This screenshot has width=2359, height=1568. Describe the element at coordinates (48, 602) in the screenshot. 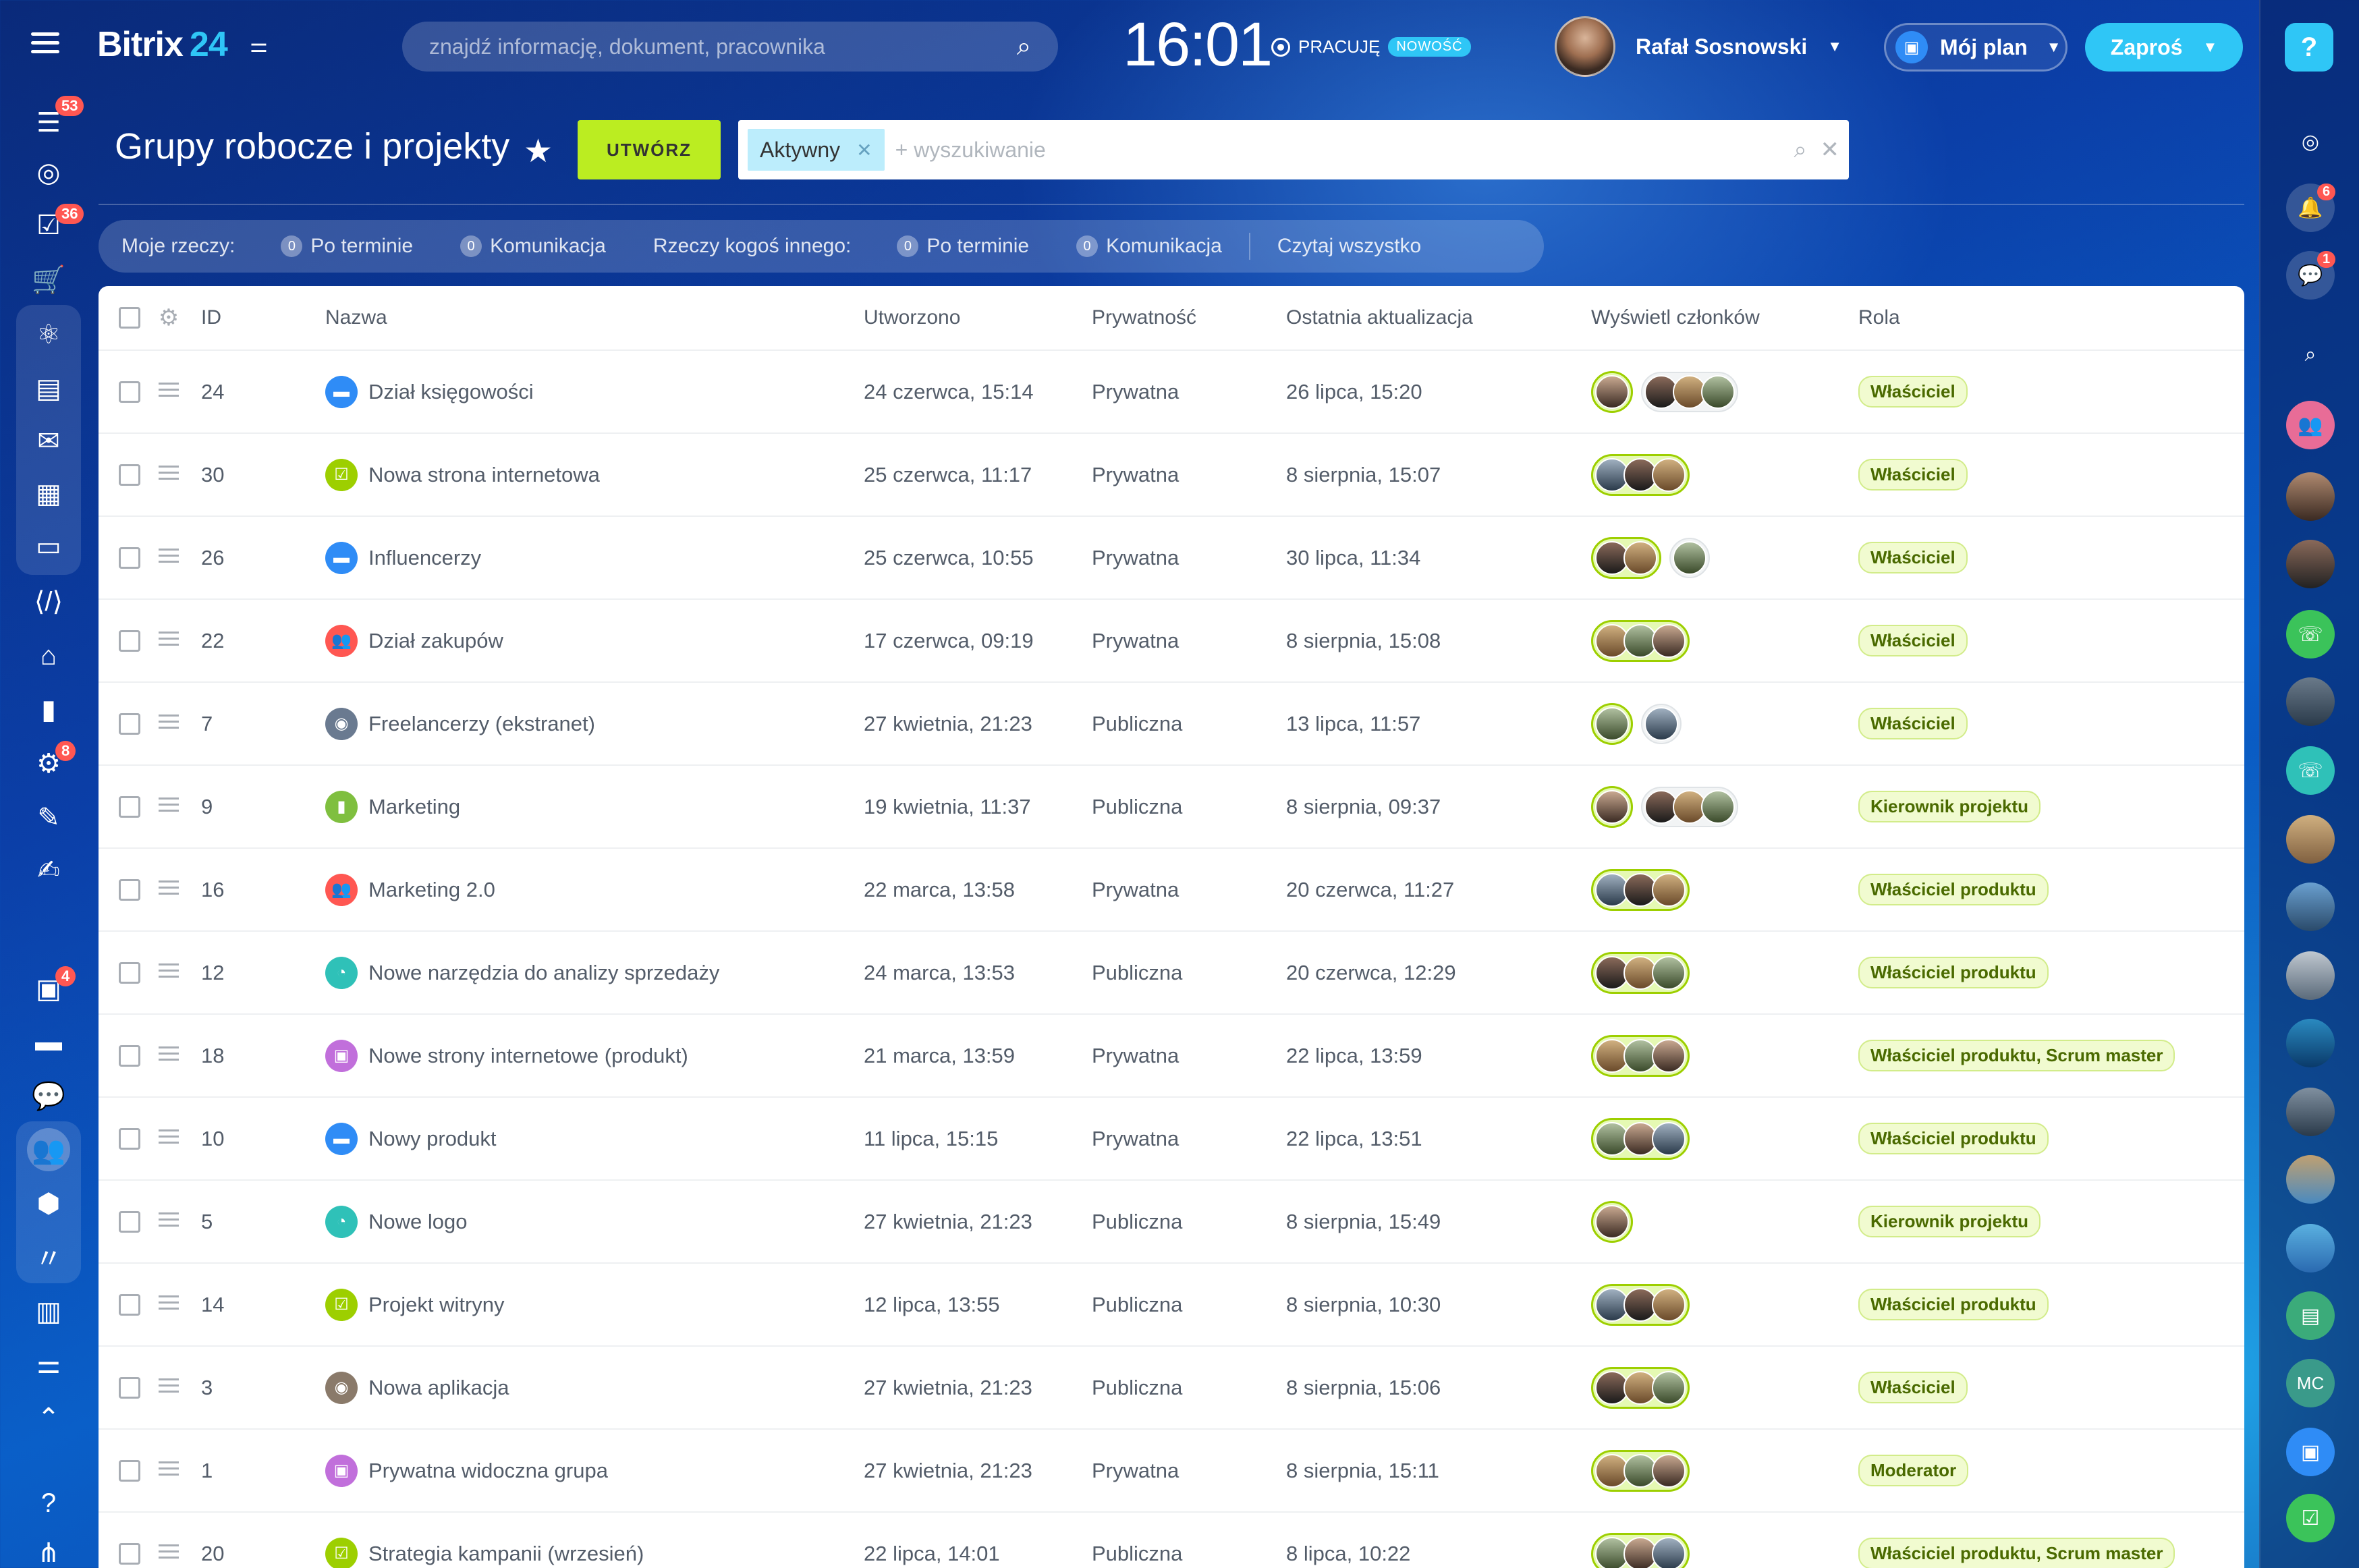

I see `code-icon: ⟨/⟩` at that location.